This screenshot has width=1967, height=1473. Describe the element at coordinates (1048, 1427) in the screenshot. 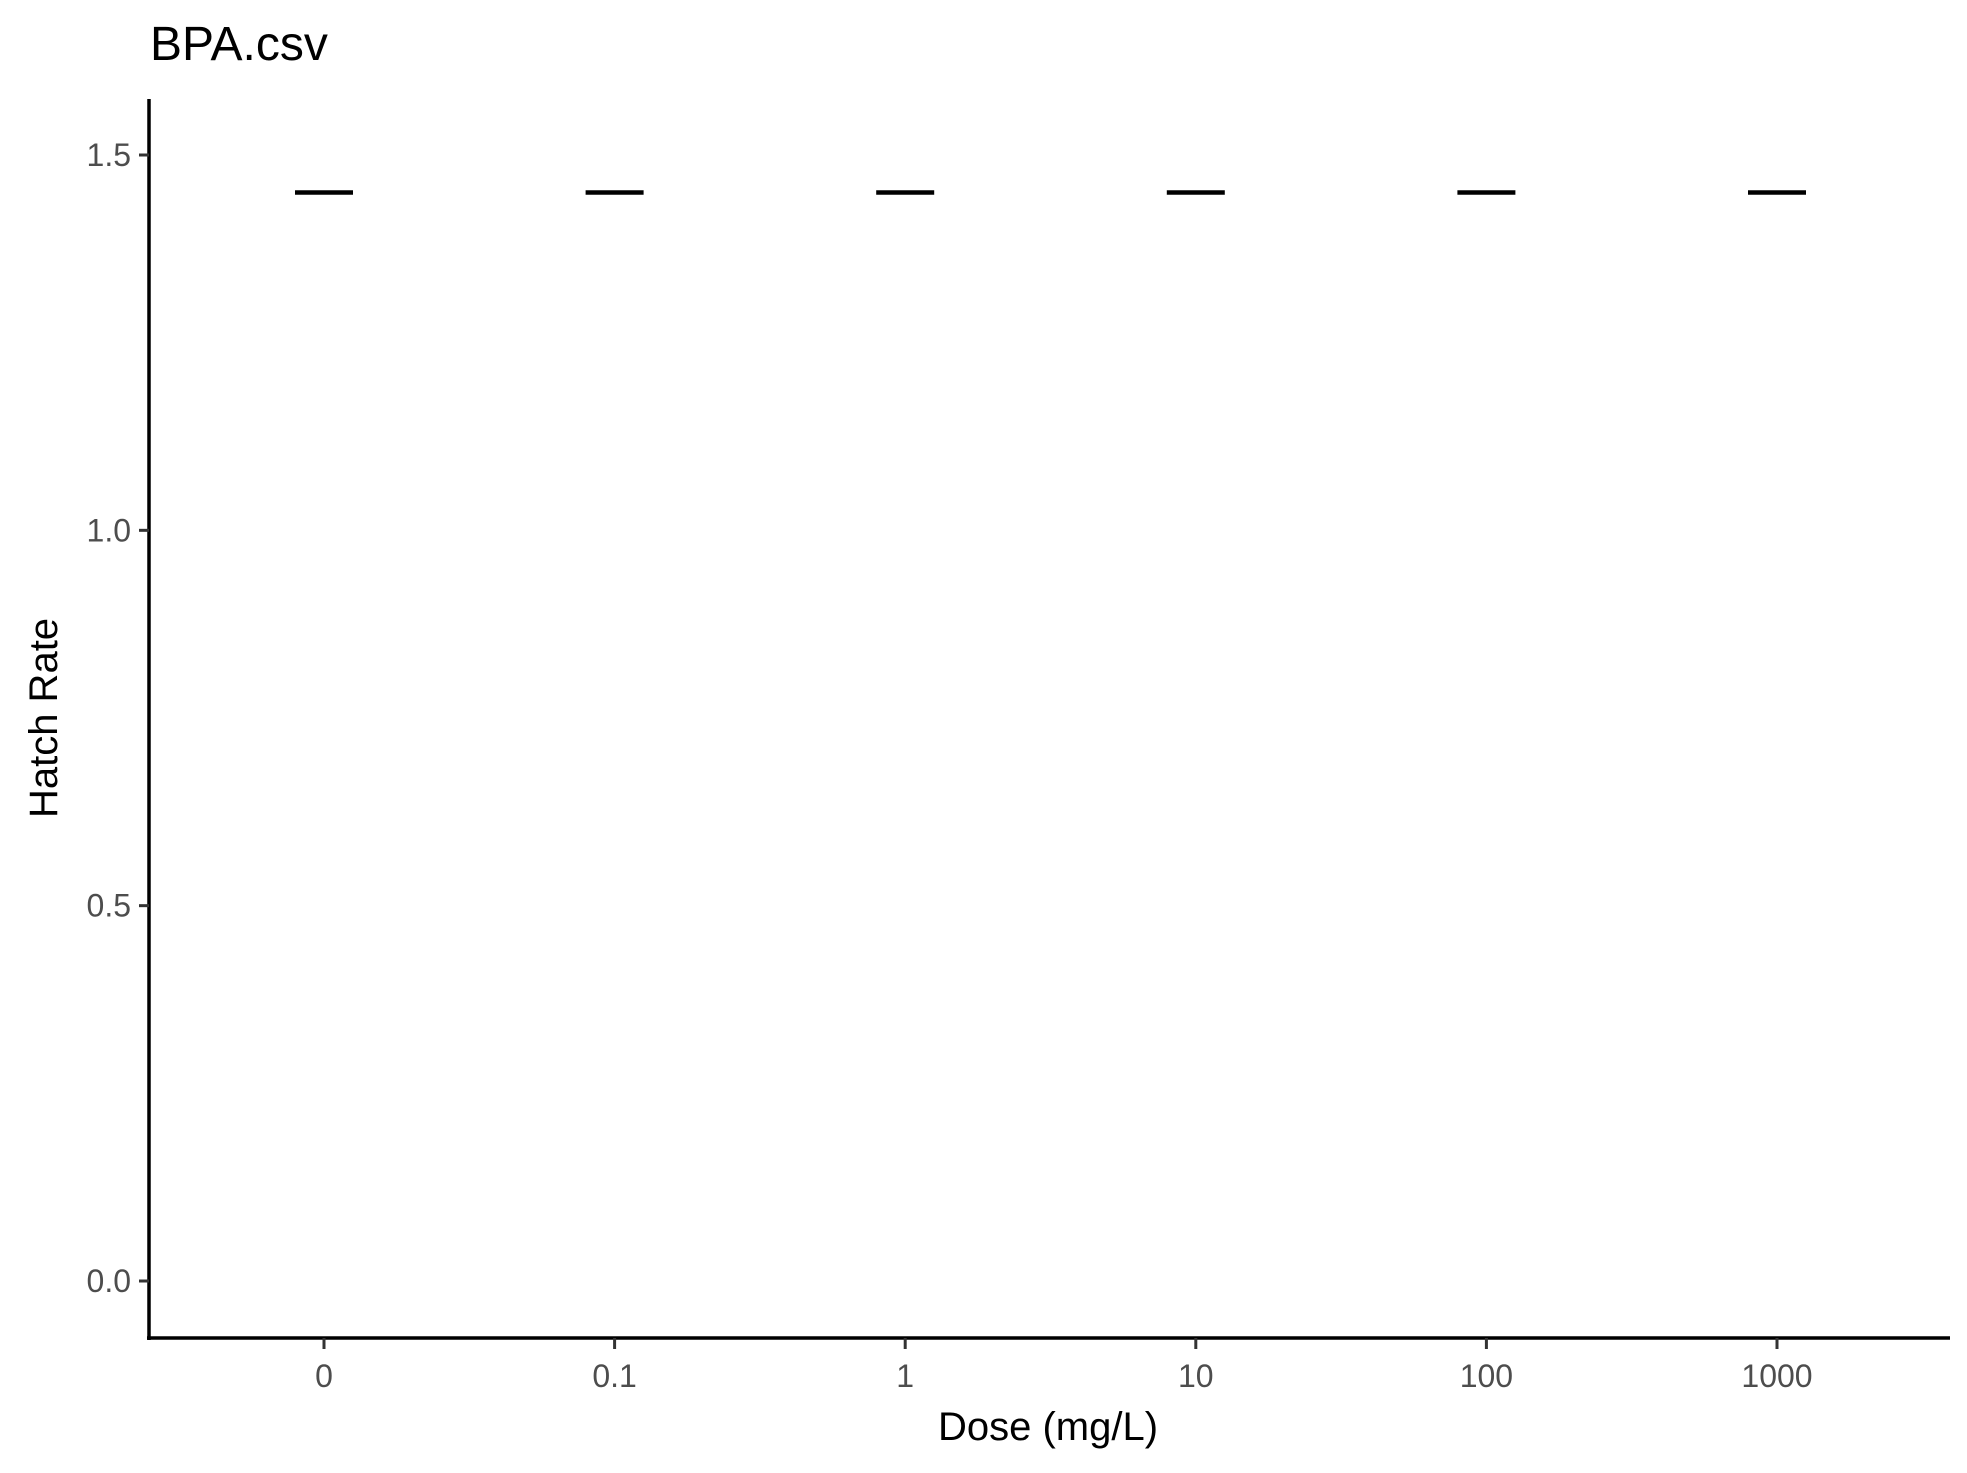

I see `x-axis-title: Dose (mg/L)` at that location.